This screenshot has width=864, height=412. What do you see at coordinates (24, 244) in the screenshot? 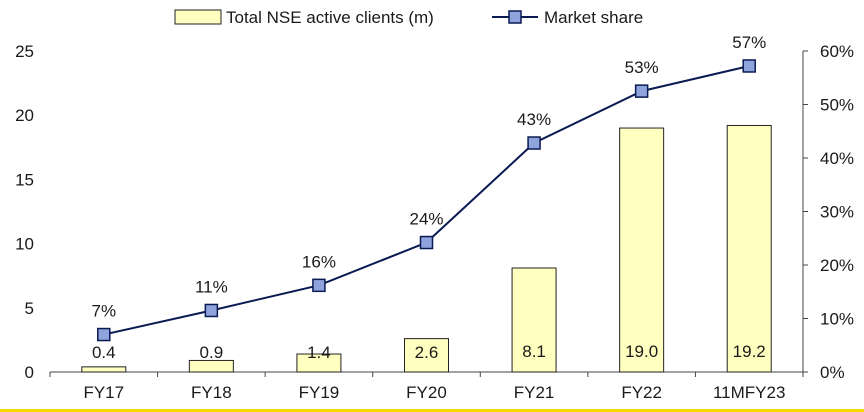
I see `left-tick-label: 10` at bounding box center [24, 244].